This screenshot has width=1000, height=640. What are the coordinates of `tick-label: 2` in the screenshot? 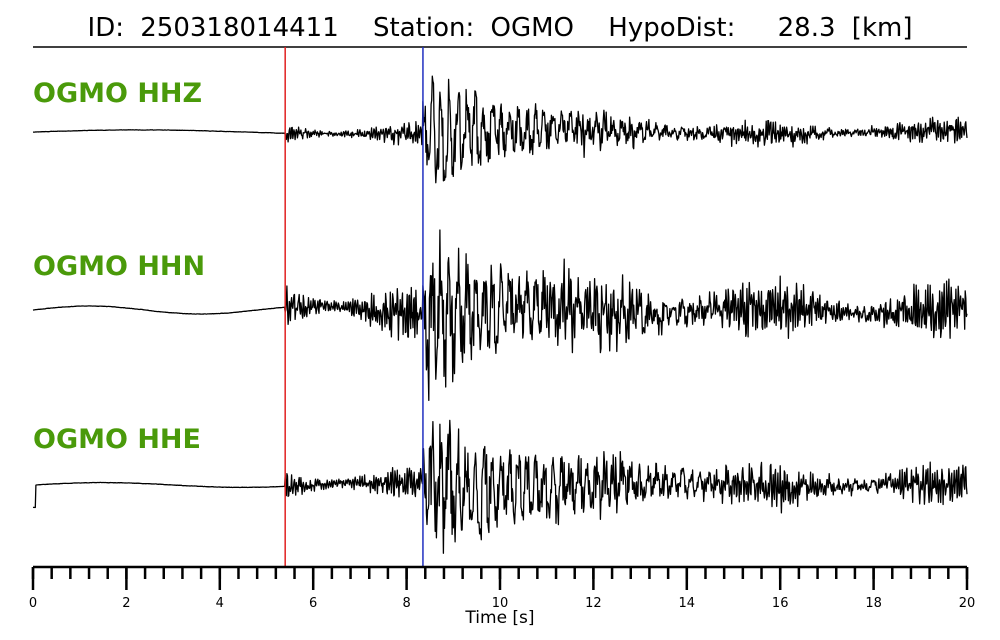 It's located at (126, 603).